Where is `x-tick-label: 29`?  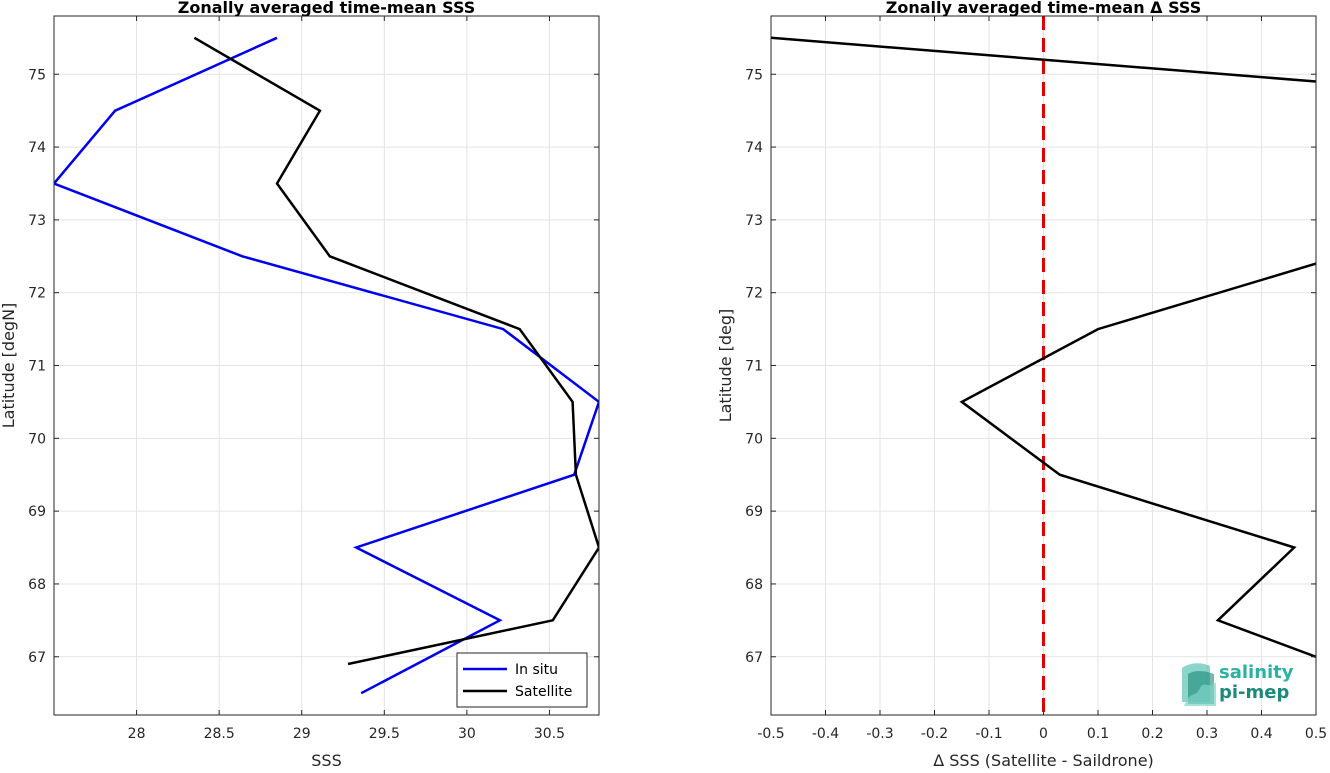
x-tick-label: 29 is located at coordinates (302, 734).